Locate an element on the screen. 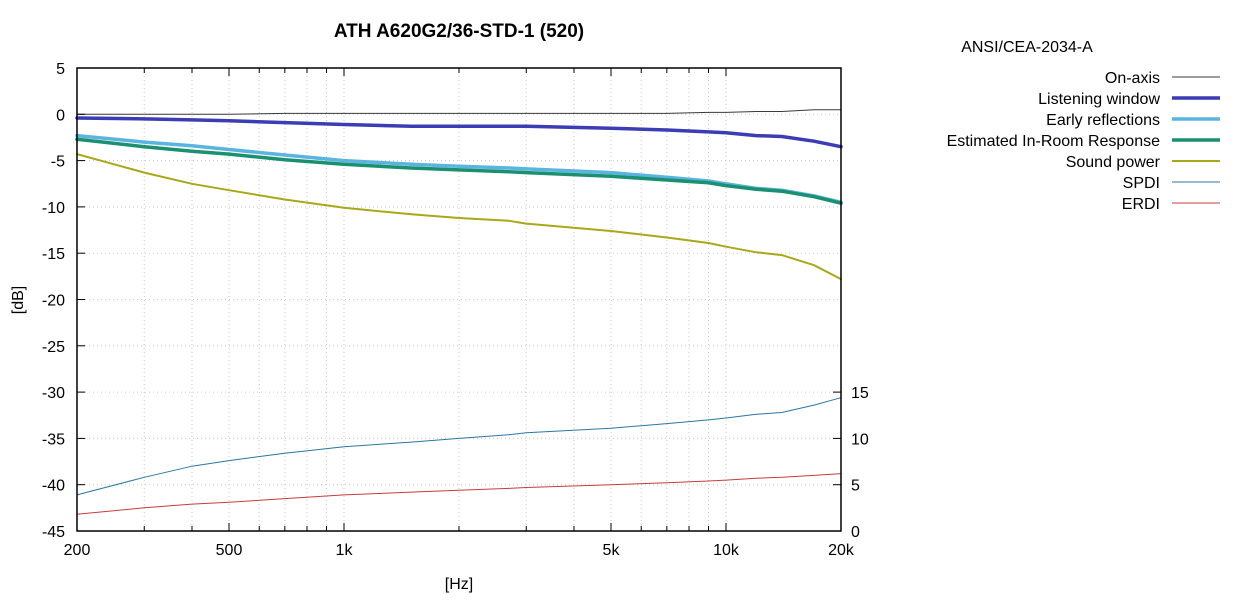 The width and height of the screenshot is (1240, 600). series-line-erdi is located at coordinates (459, 494).